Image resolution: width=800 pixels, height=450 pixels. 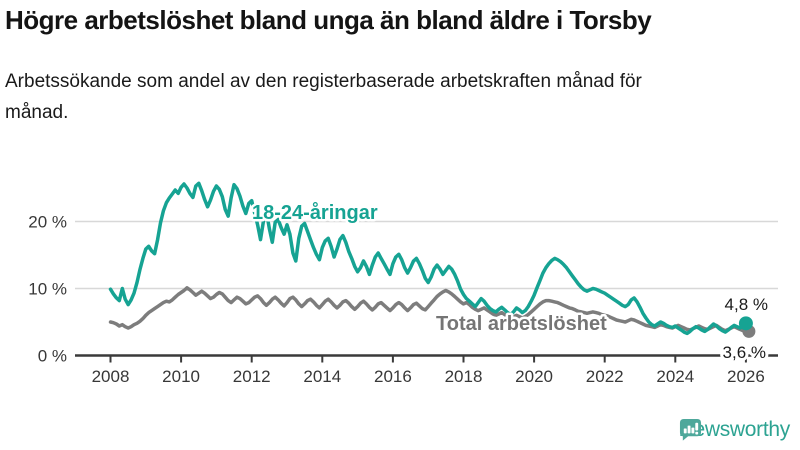 I want to click on x-tick-label: 2008, so click(x=111, y=376).